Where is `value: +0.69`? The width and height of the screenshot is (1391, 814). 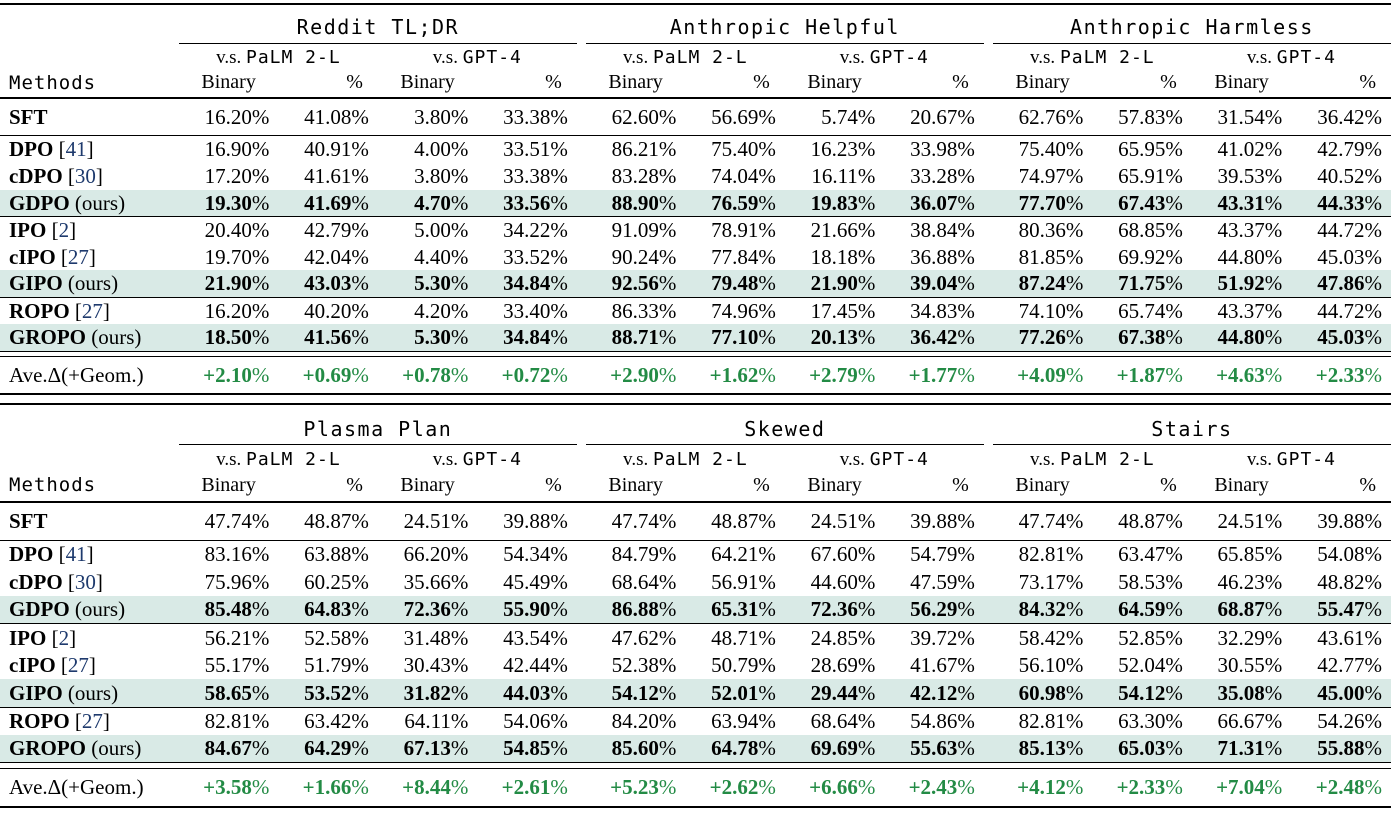
value: +0.69 is located at coordinates (327, 374).